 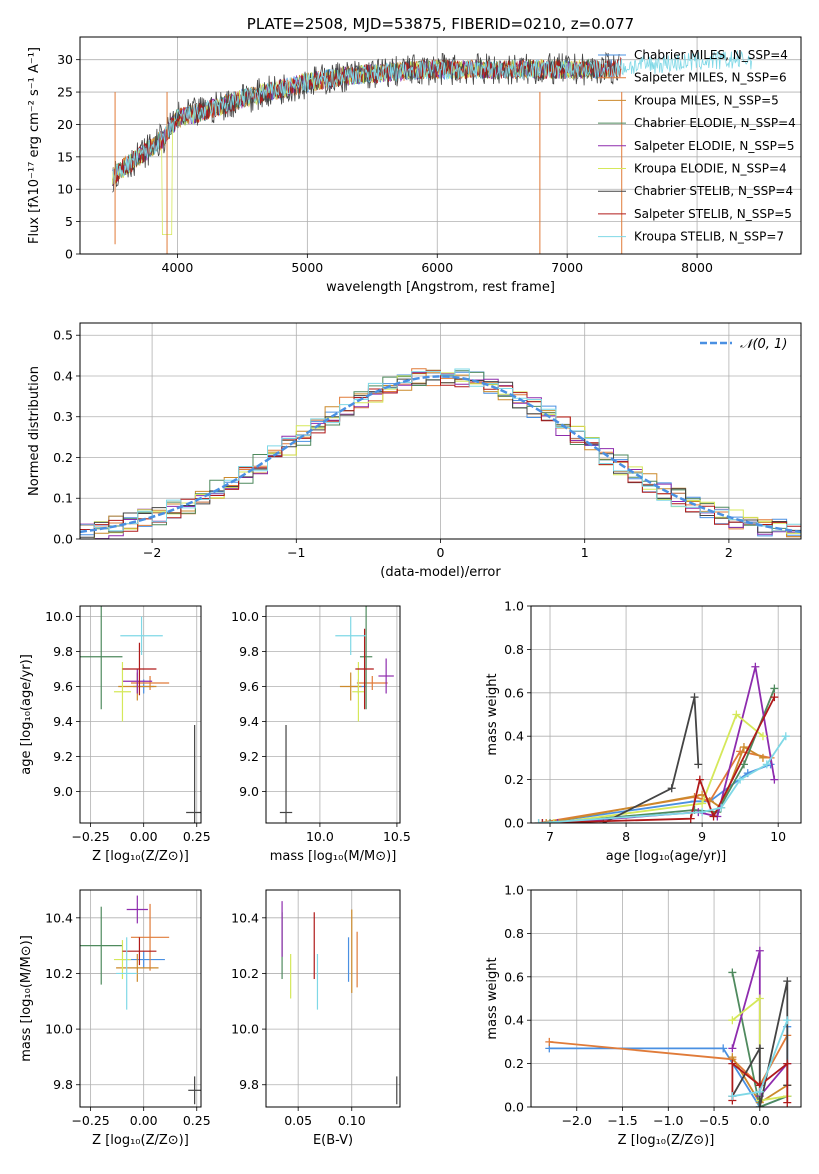 I want to click on legend-label: Chabrier STELIB, N_SSP=4, so click(x=713, y=191).